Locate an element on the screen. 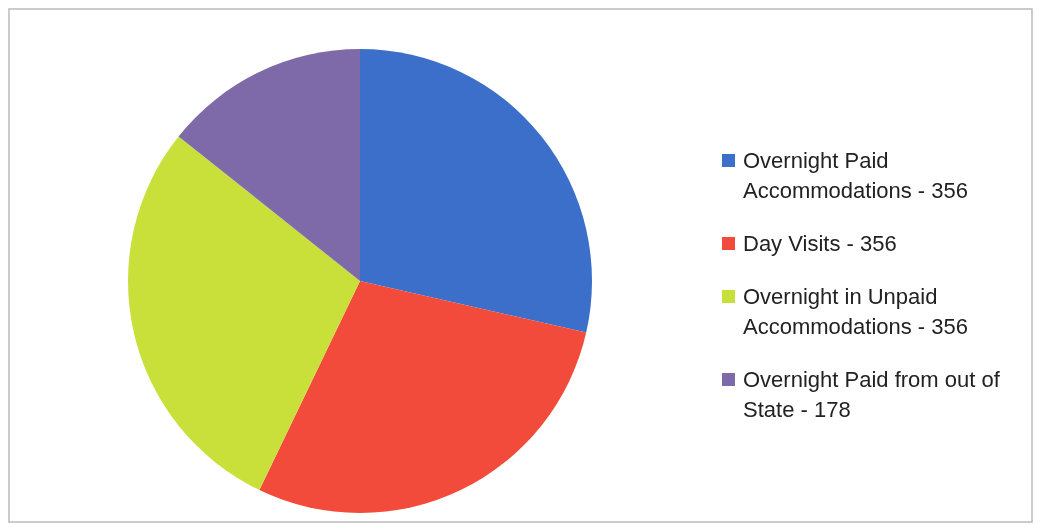 The image size is (1041, 531). legend-label: Day Visits - 356 is located at coordinates (820, 243).